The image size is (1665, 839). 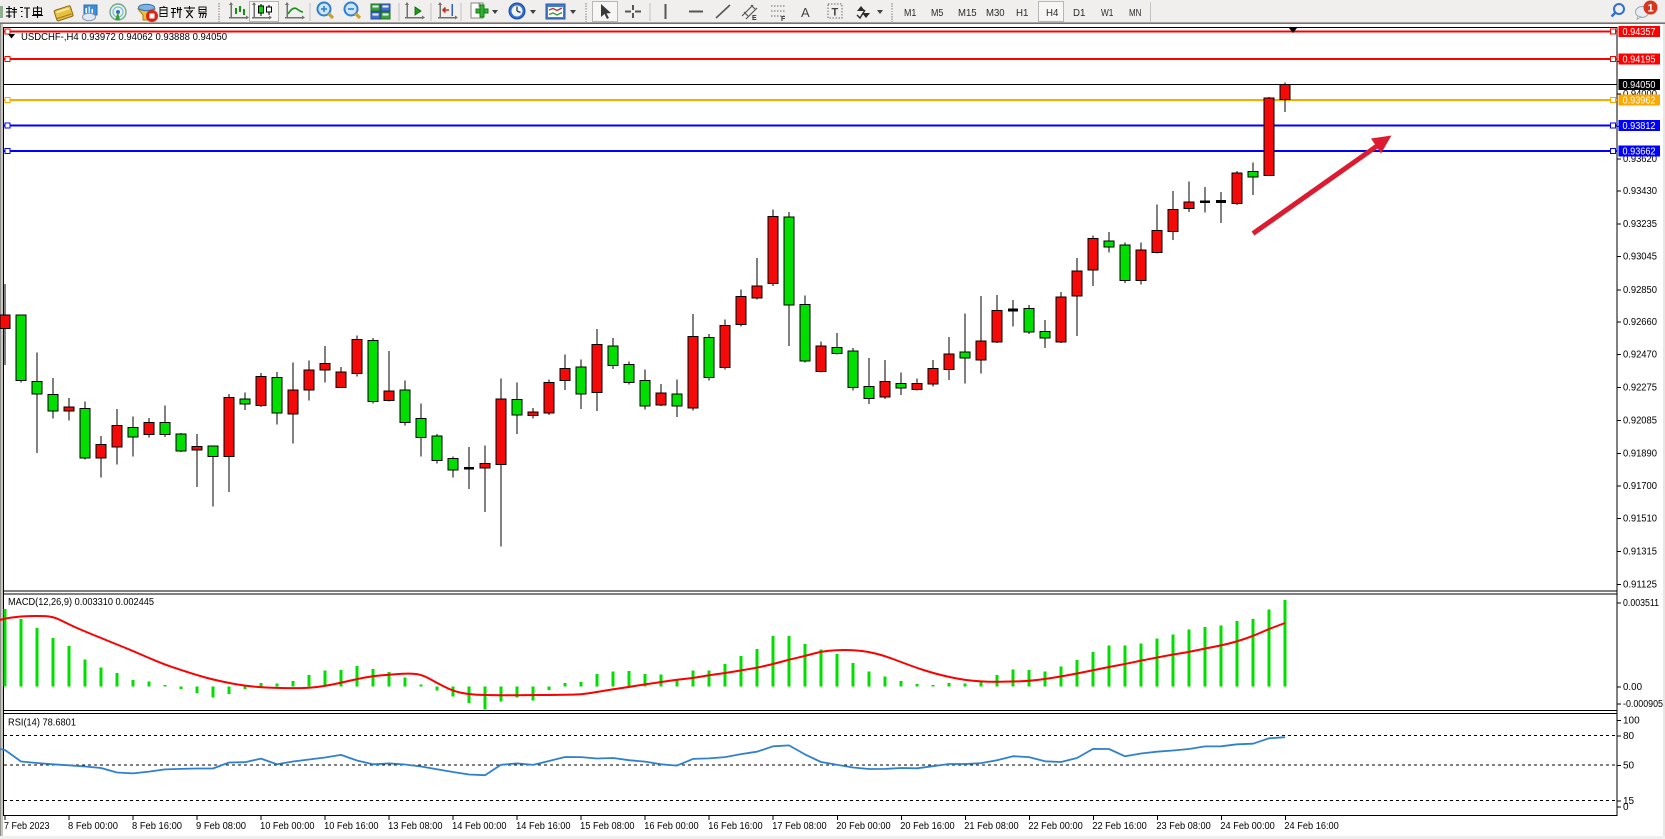 What do you see at coordinates (1052, 13) in the screenshot?
I see `svg-text: H4` at bounding box center [1052, 13].